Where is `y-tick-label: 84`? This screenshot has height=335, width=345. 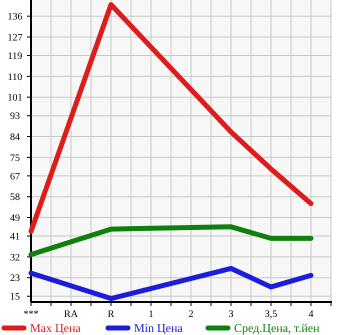
y-tick-label: 84 is located at coordinates (15, 138).